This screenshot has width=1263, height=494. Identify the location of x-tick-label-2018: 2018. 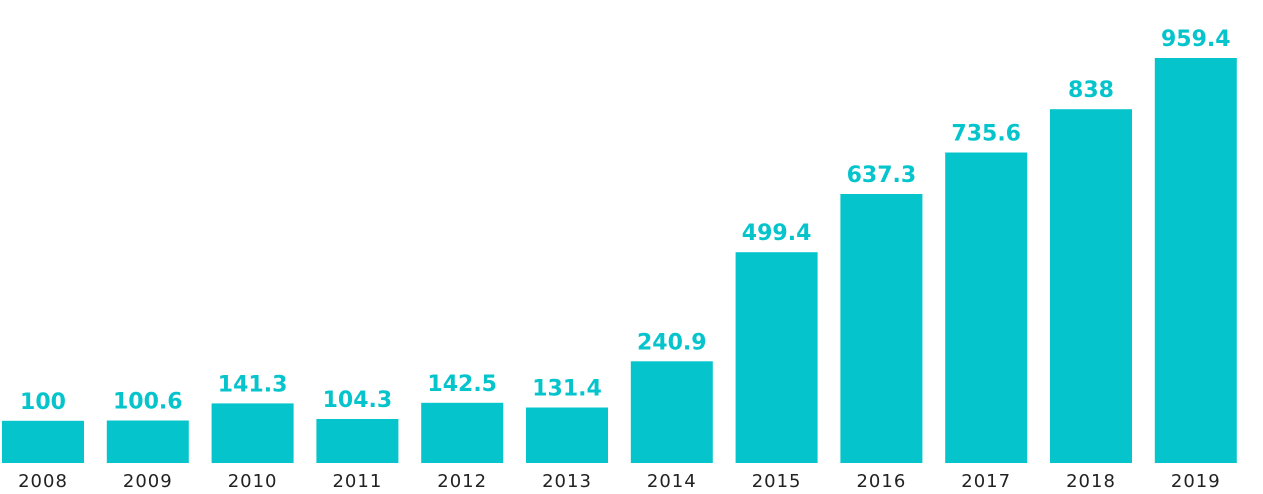
(1091, 481).